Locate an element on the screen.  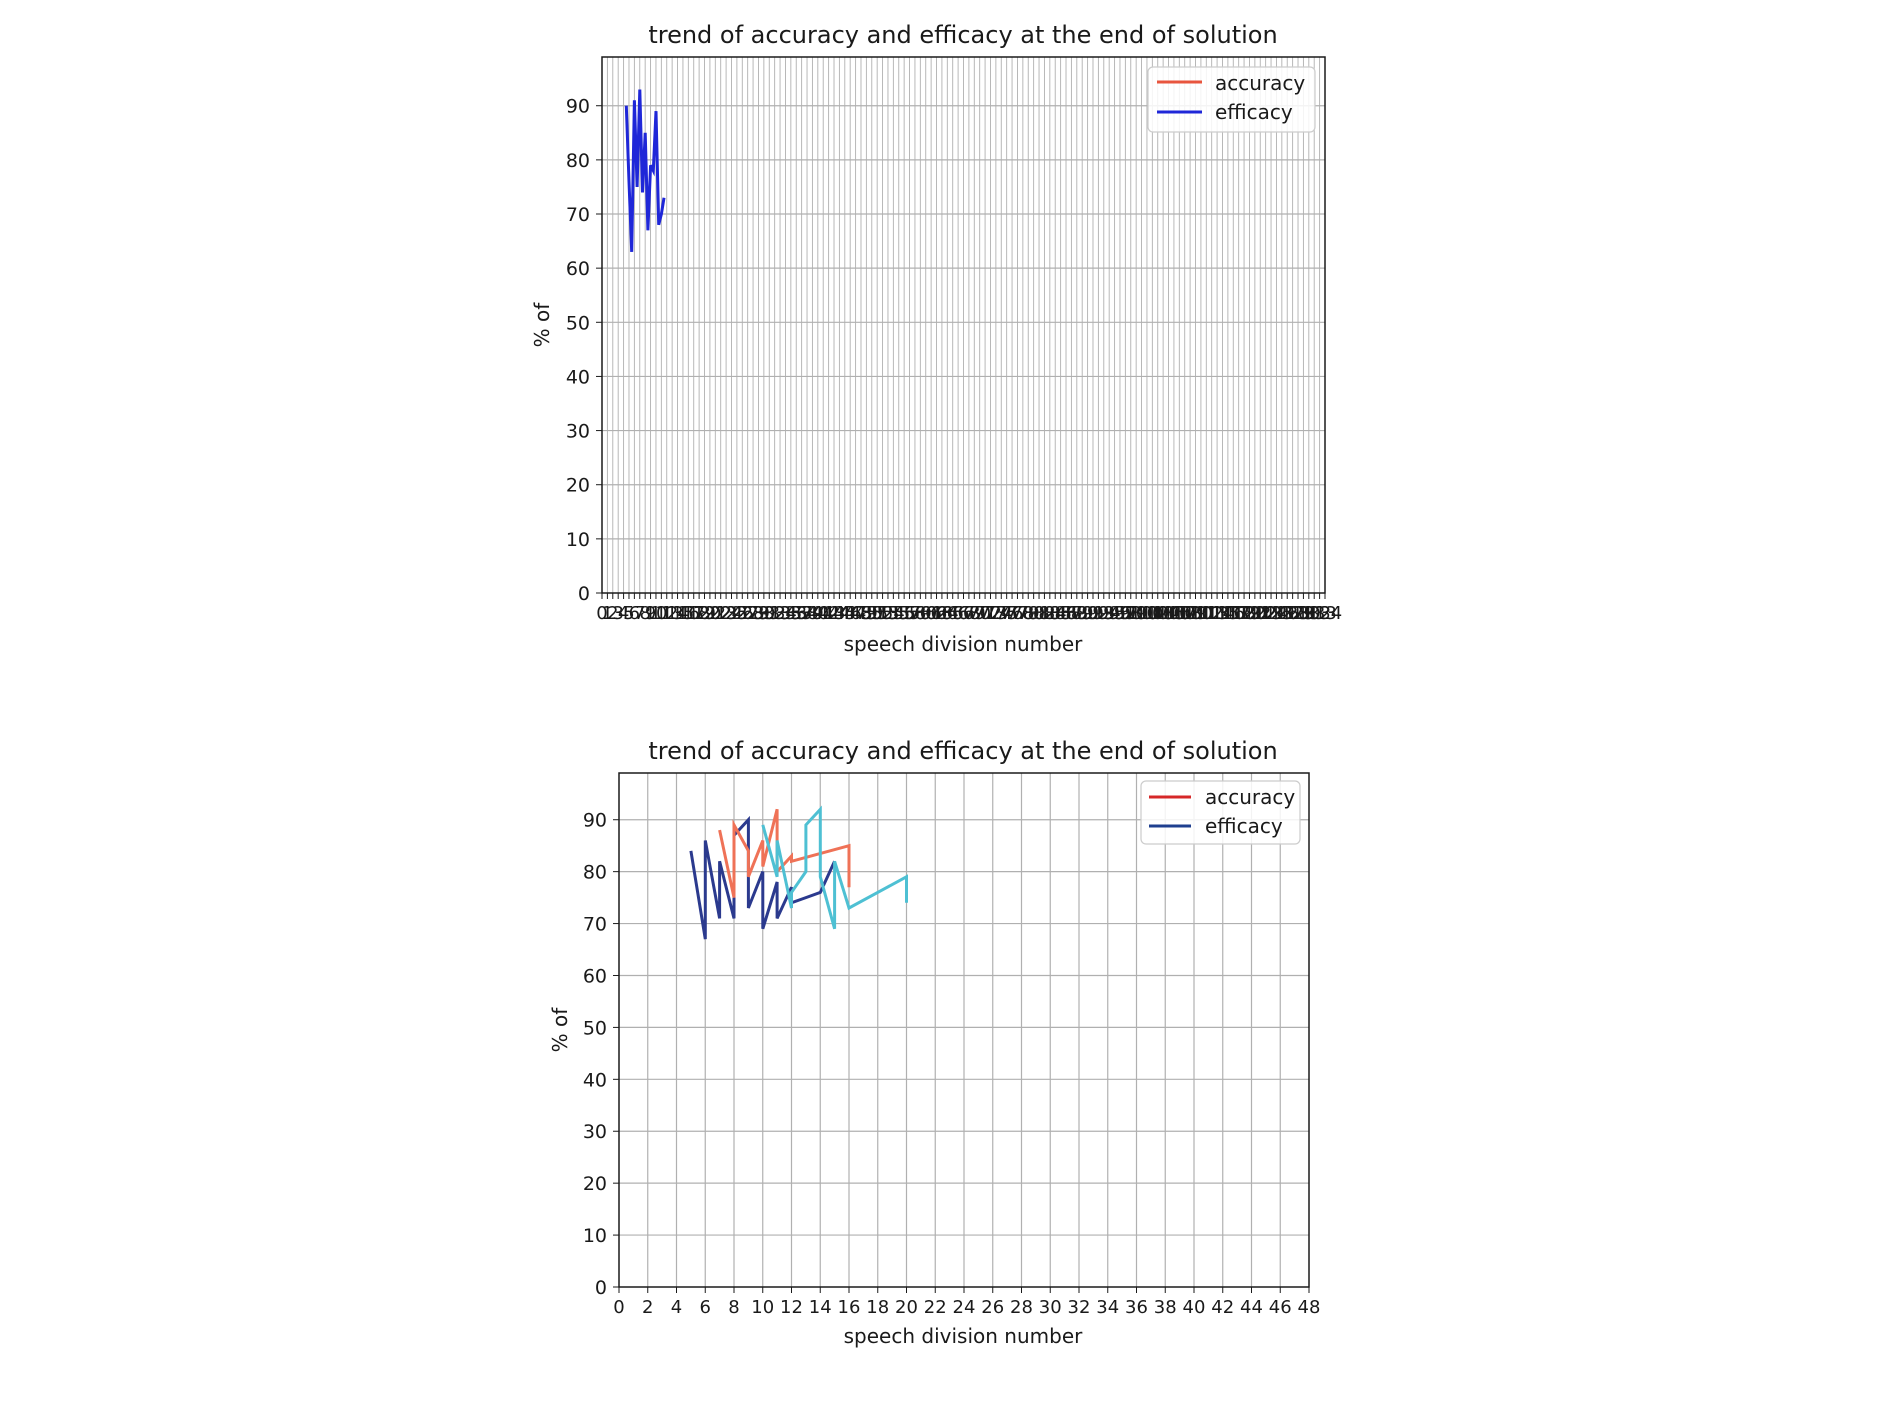
x-tick-label: 99 is located at coordinates (1136, 613).